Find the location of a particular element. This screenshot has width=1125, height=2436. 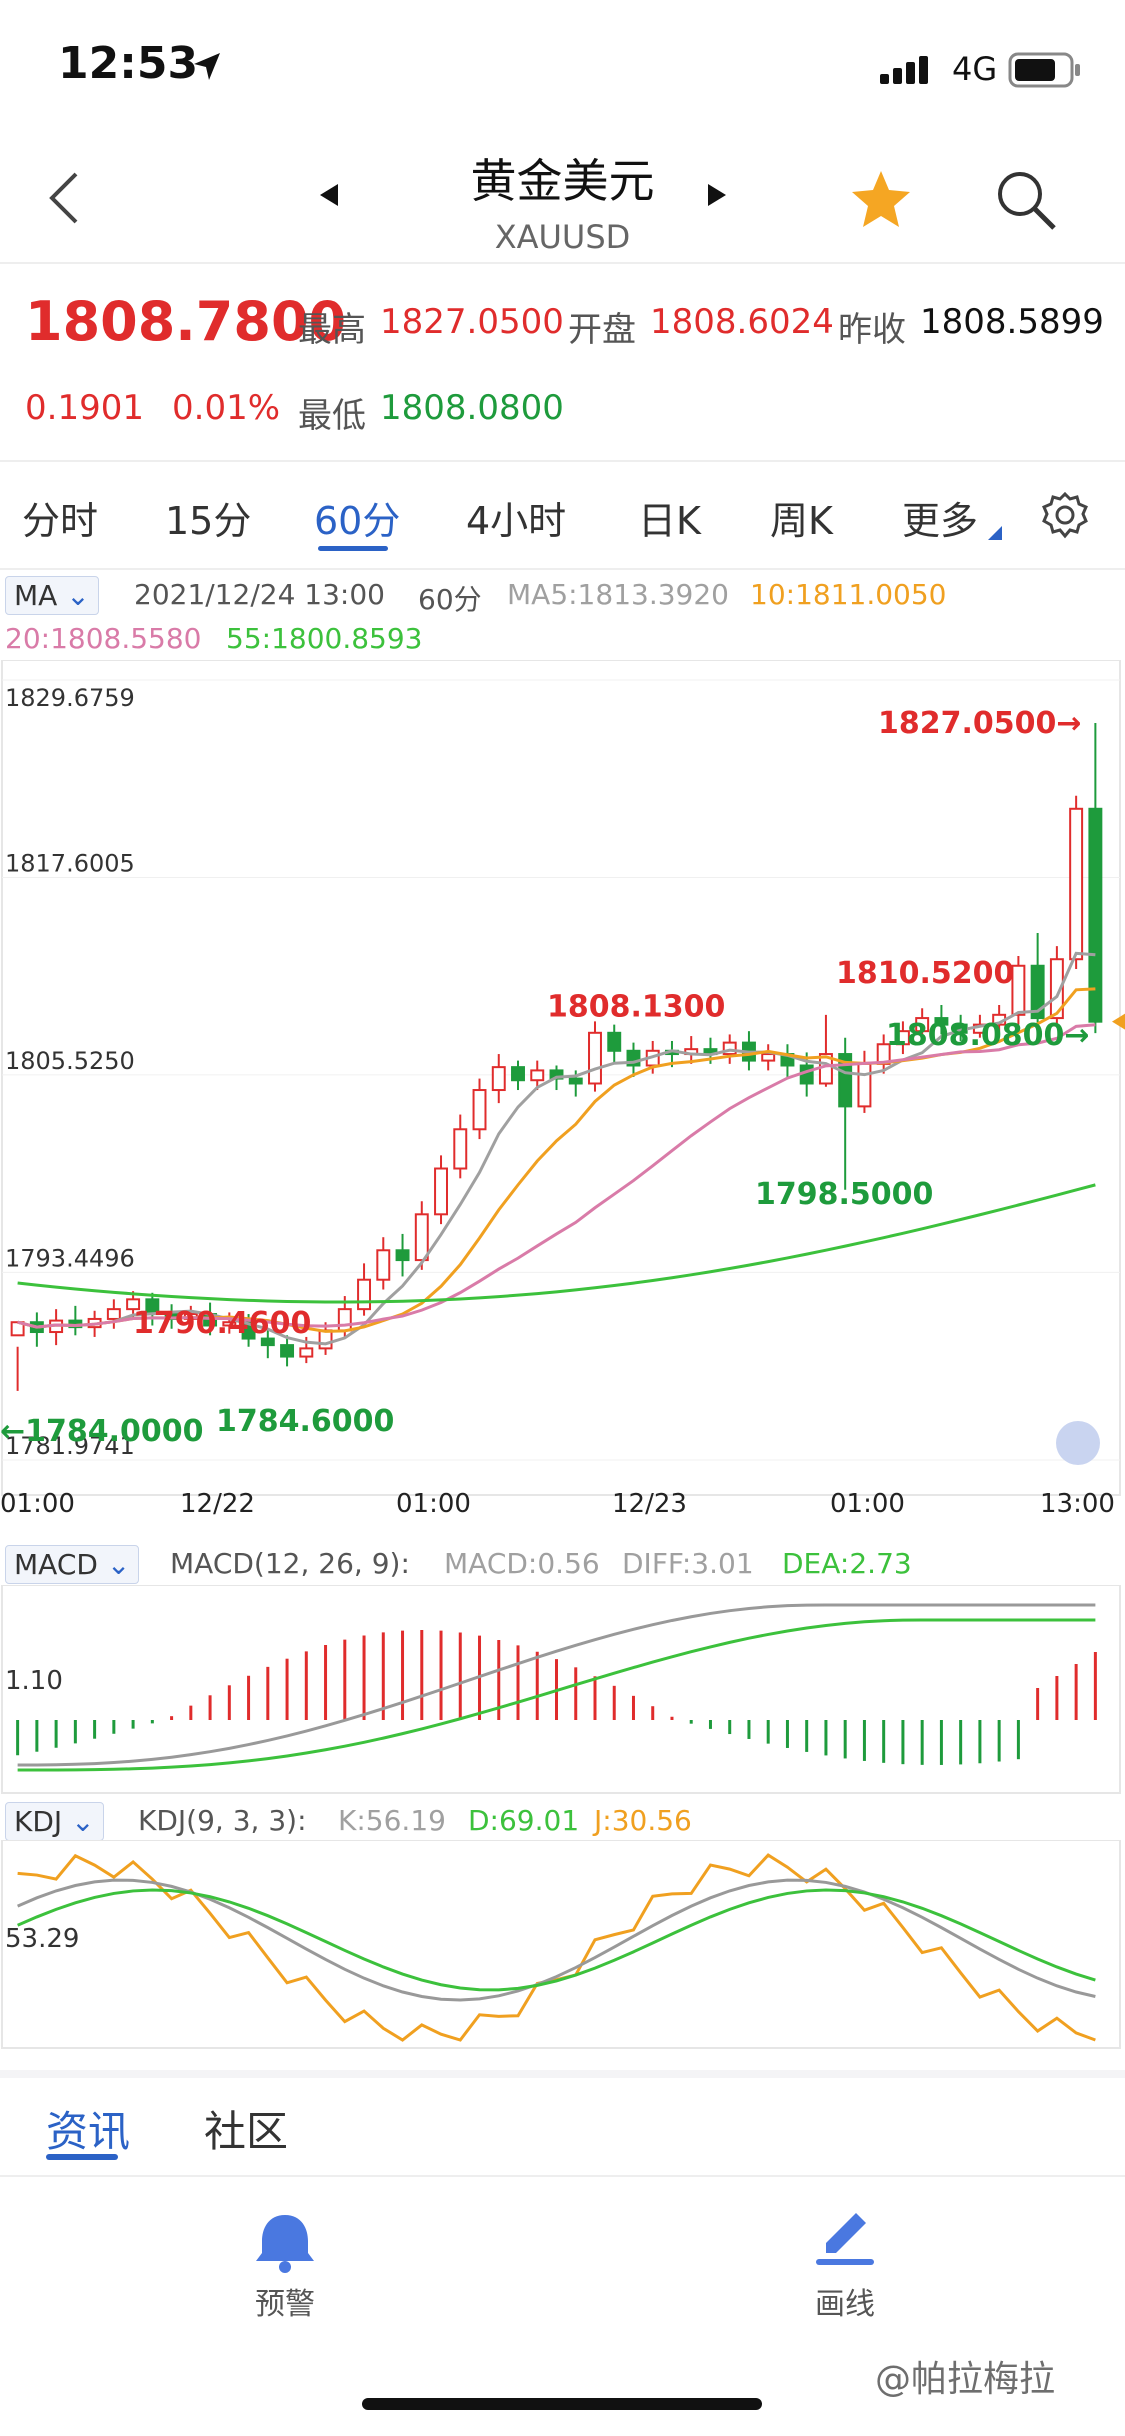

more-dropdown-icon is located at coordinates (995, 533).